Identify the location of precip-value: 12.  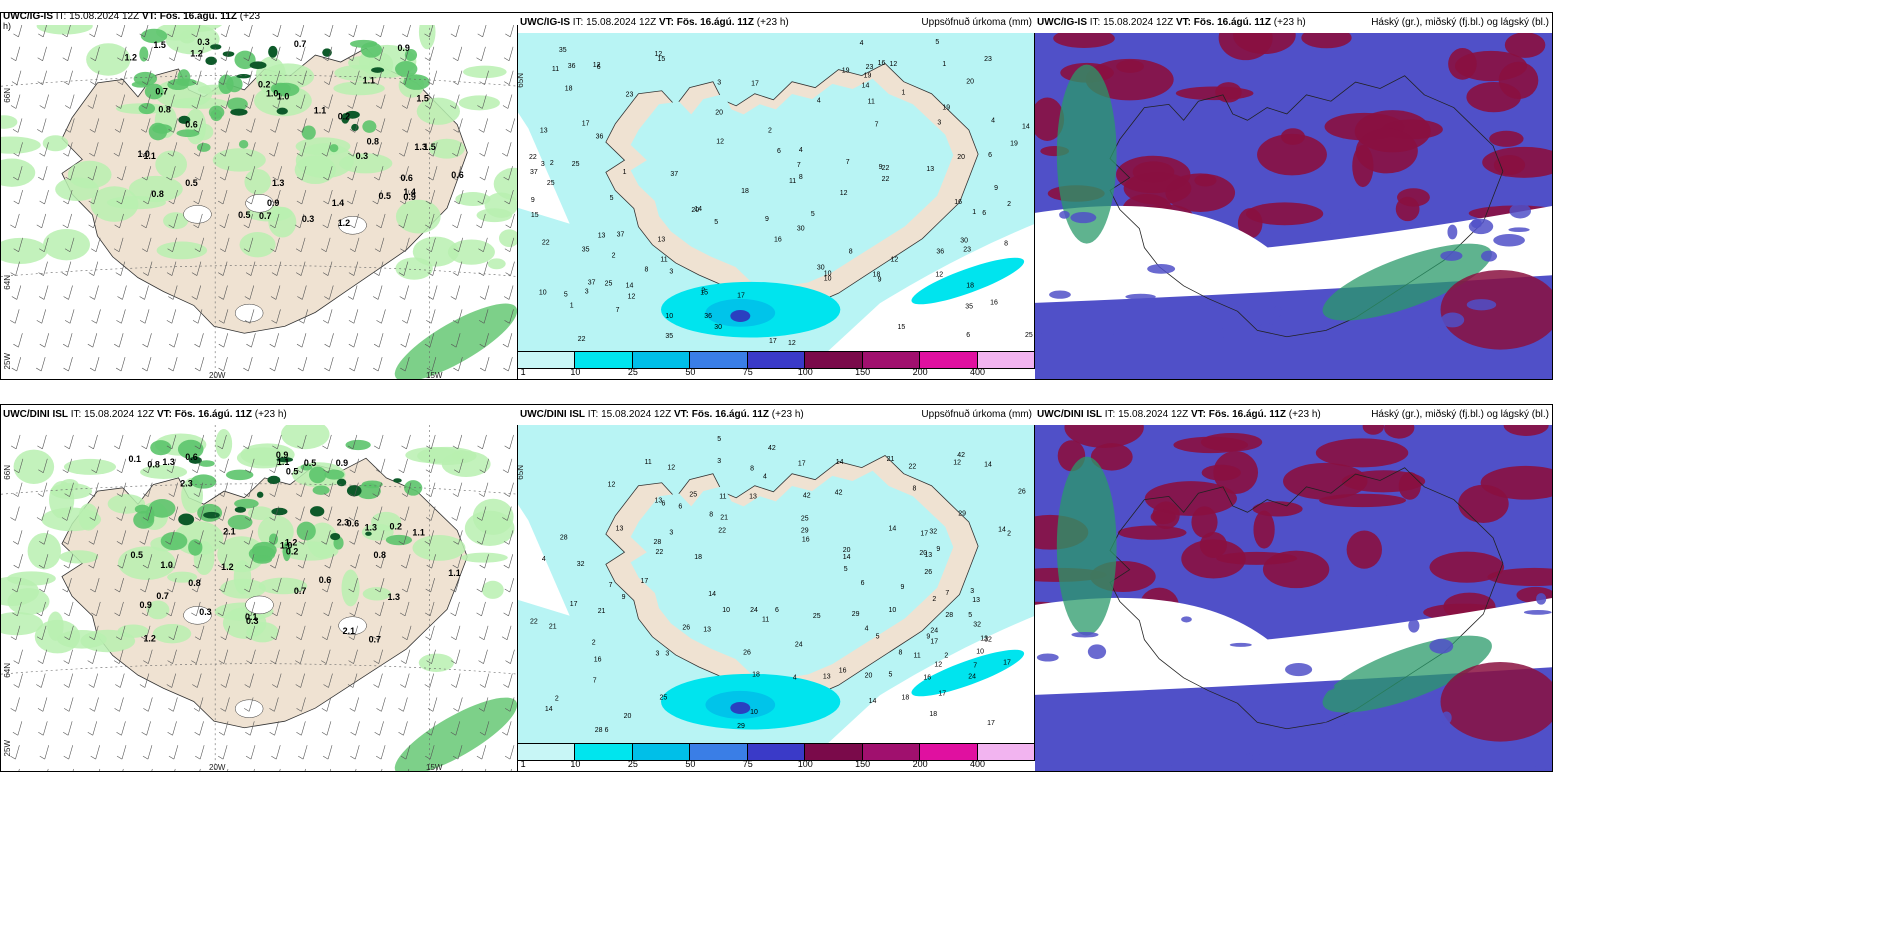
(894, 64).